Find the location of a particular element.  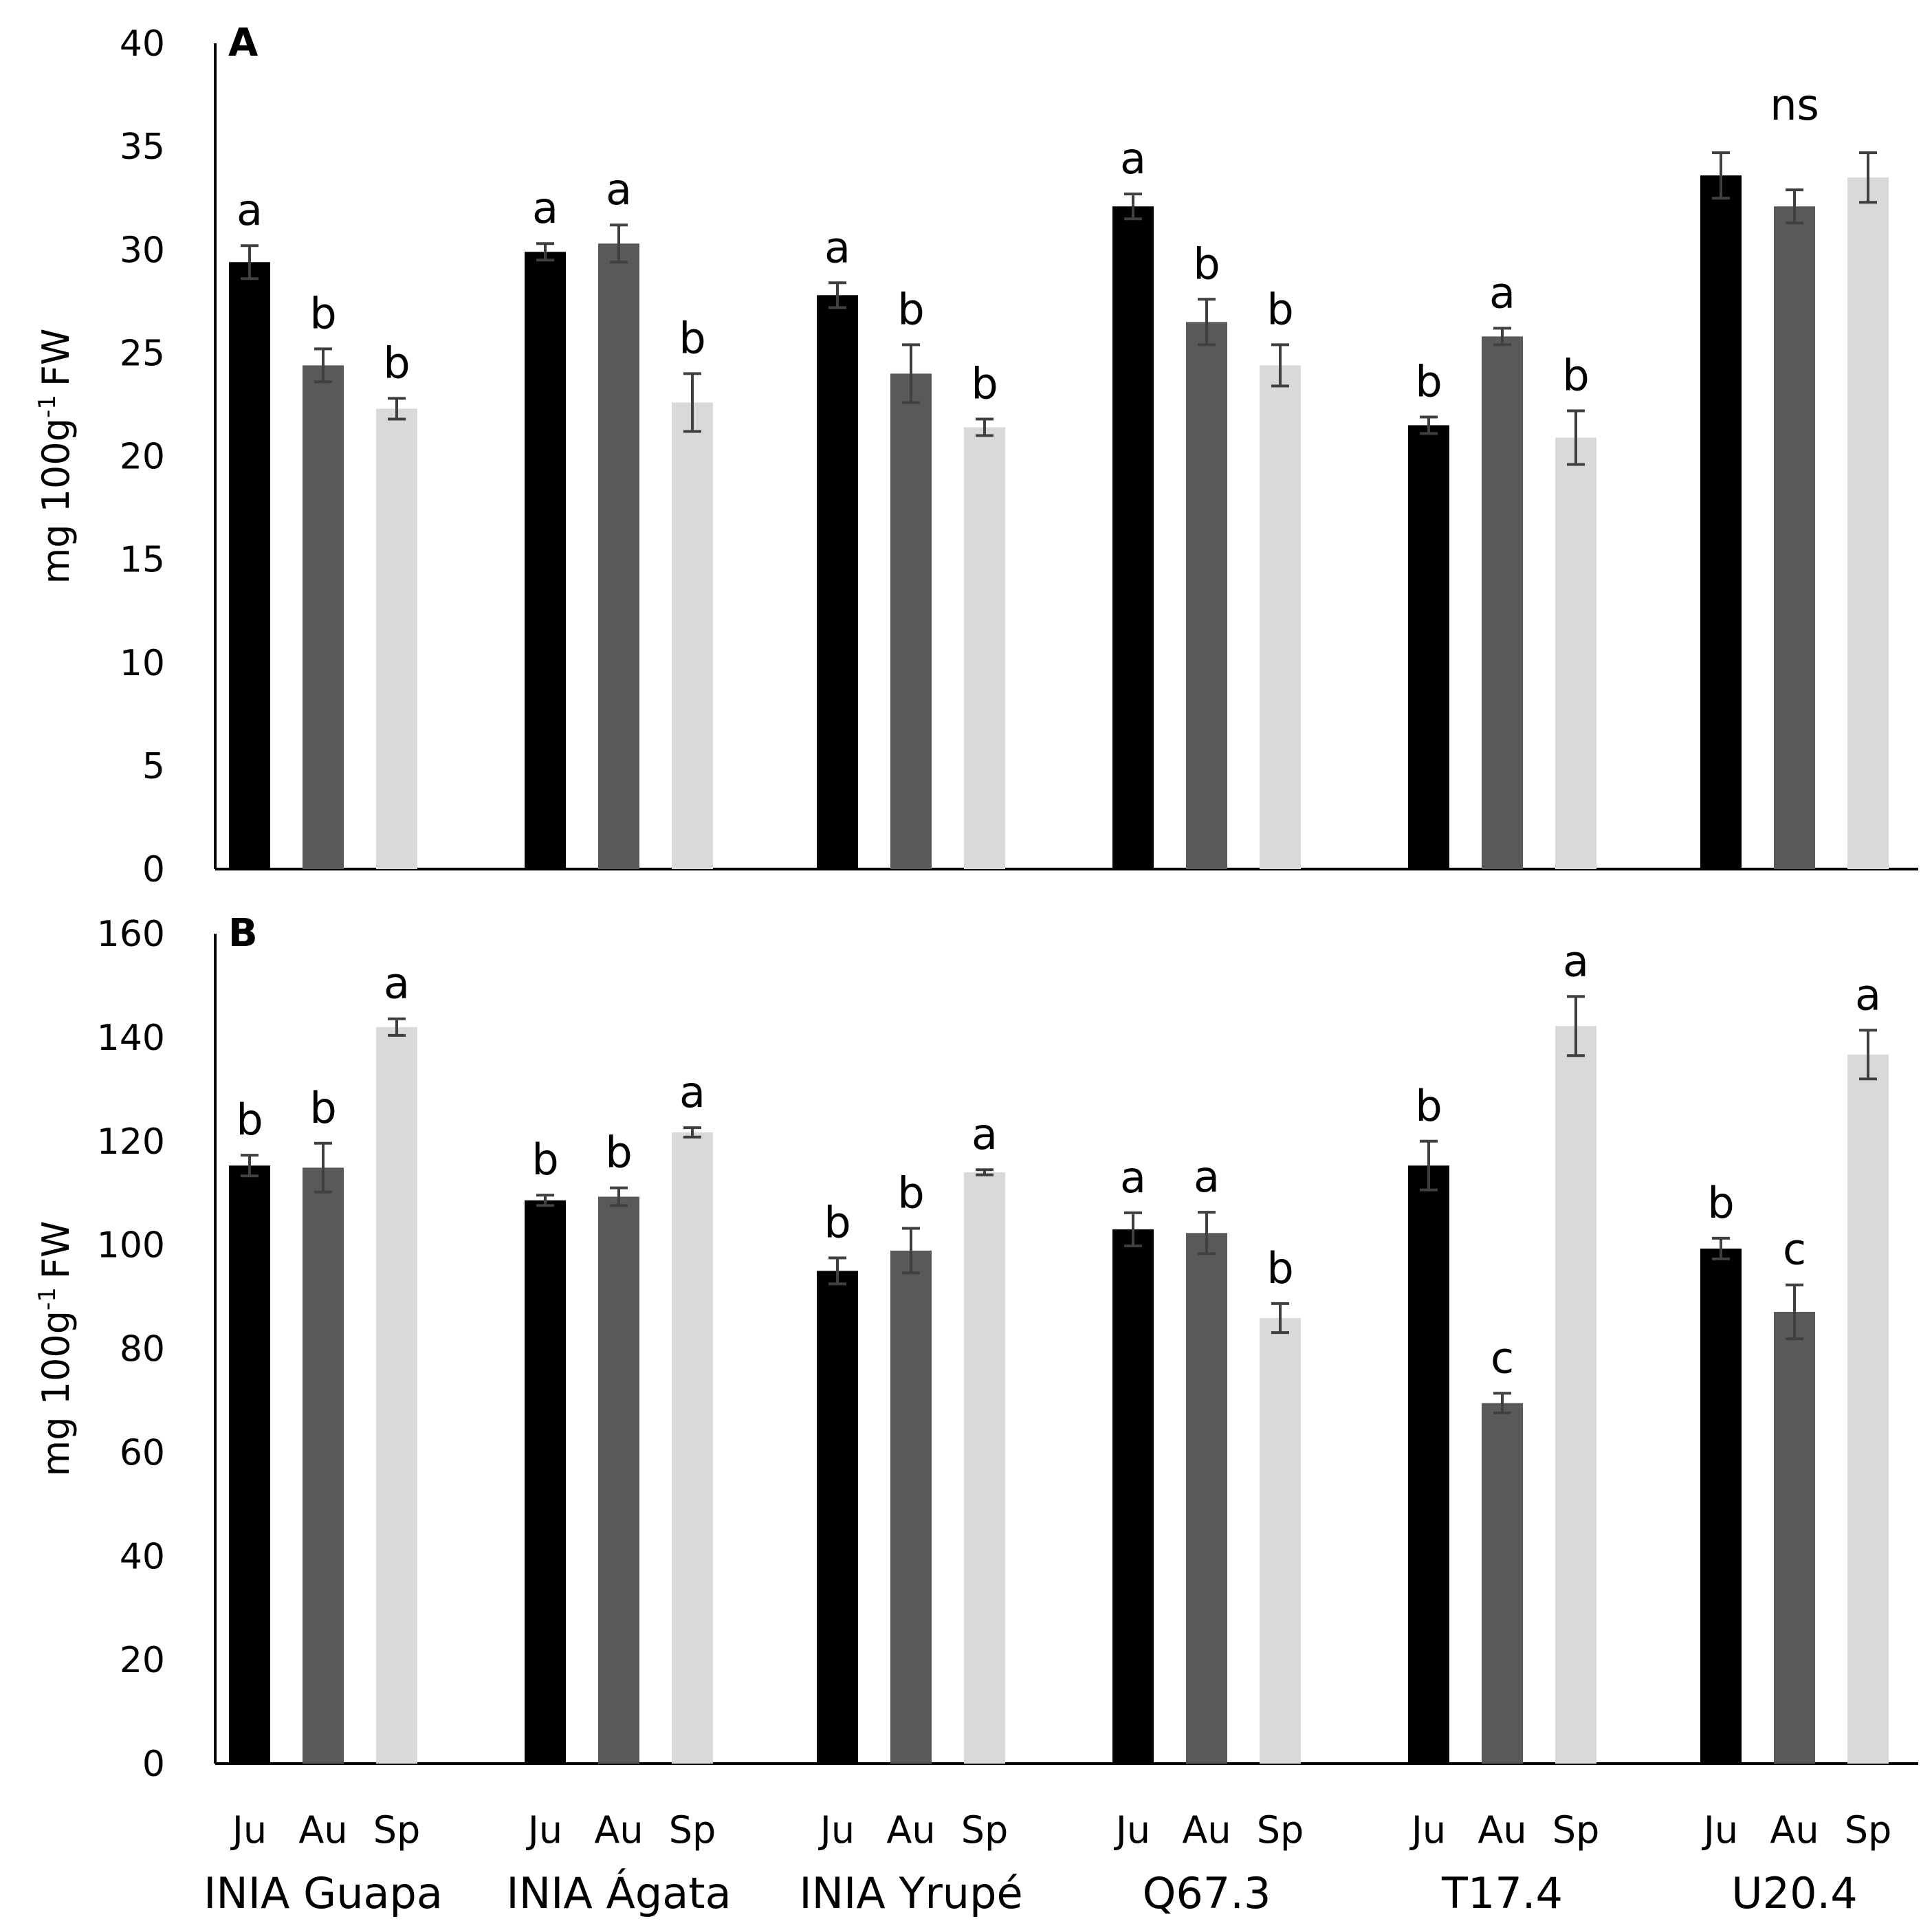

y-tick-label: 25 is located at coordinates (142, 353).